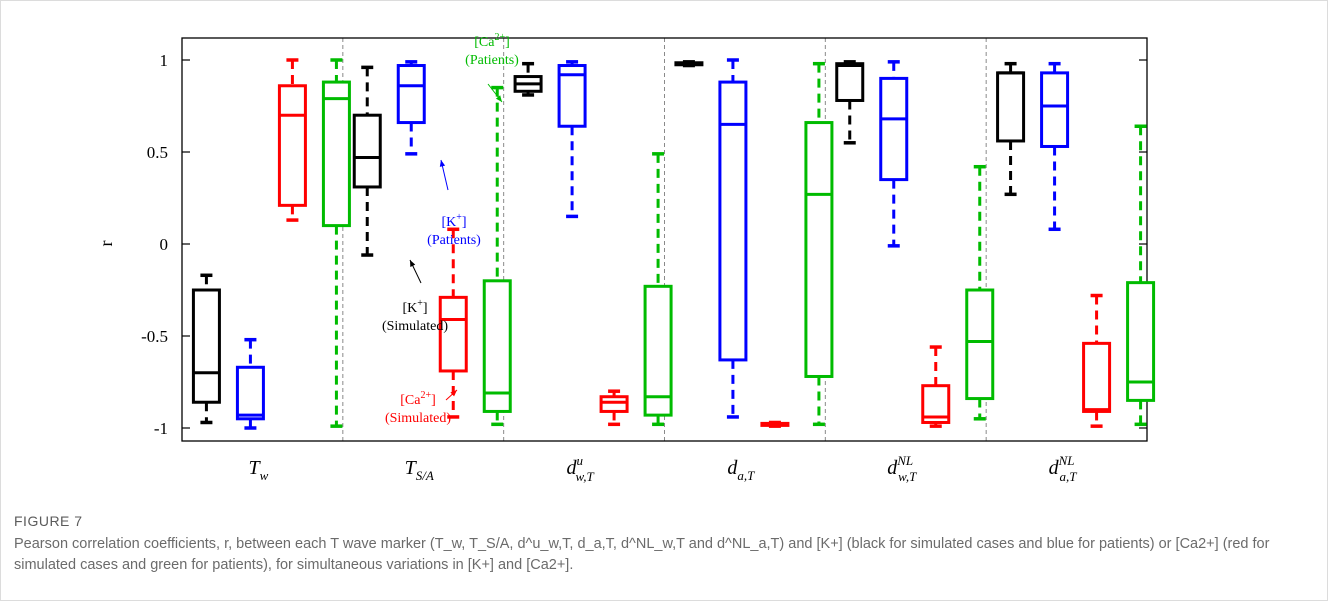 The height and width of the screenshot is (601, 1328). I want to click on annotation-label: [Ca2+] (Simulated), so click(418, 408).